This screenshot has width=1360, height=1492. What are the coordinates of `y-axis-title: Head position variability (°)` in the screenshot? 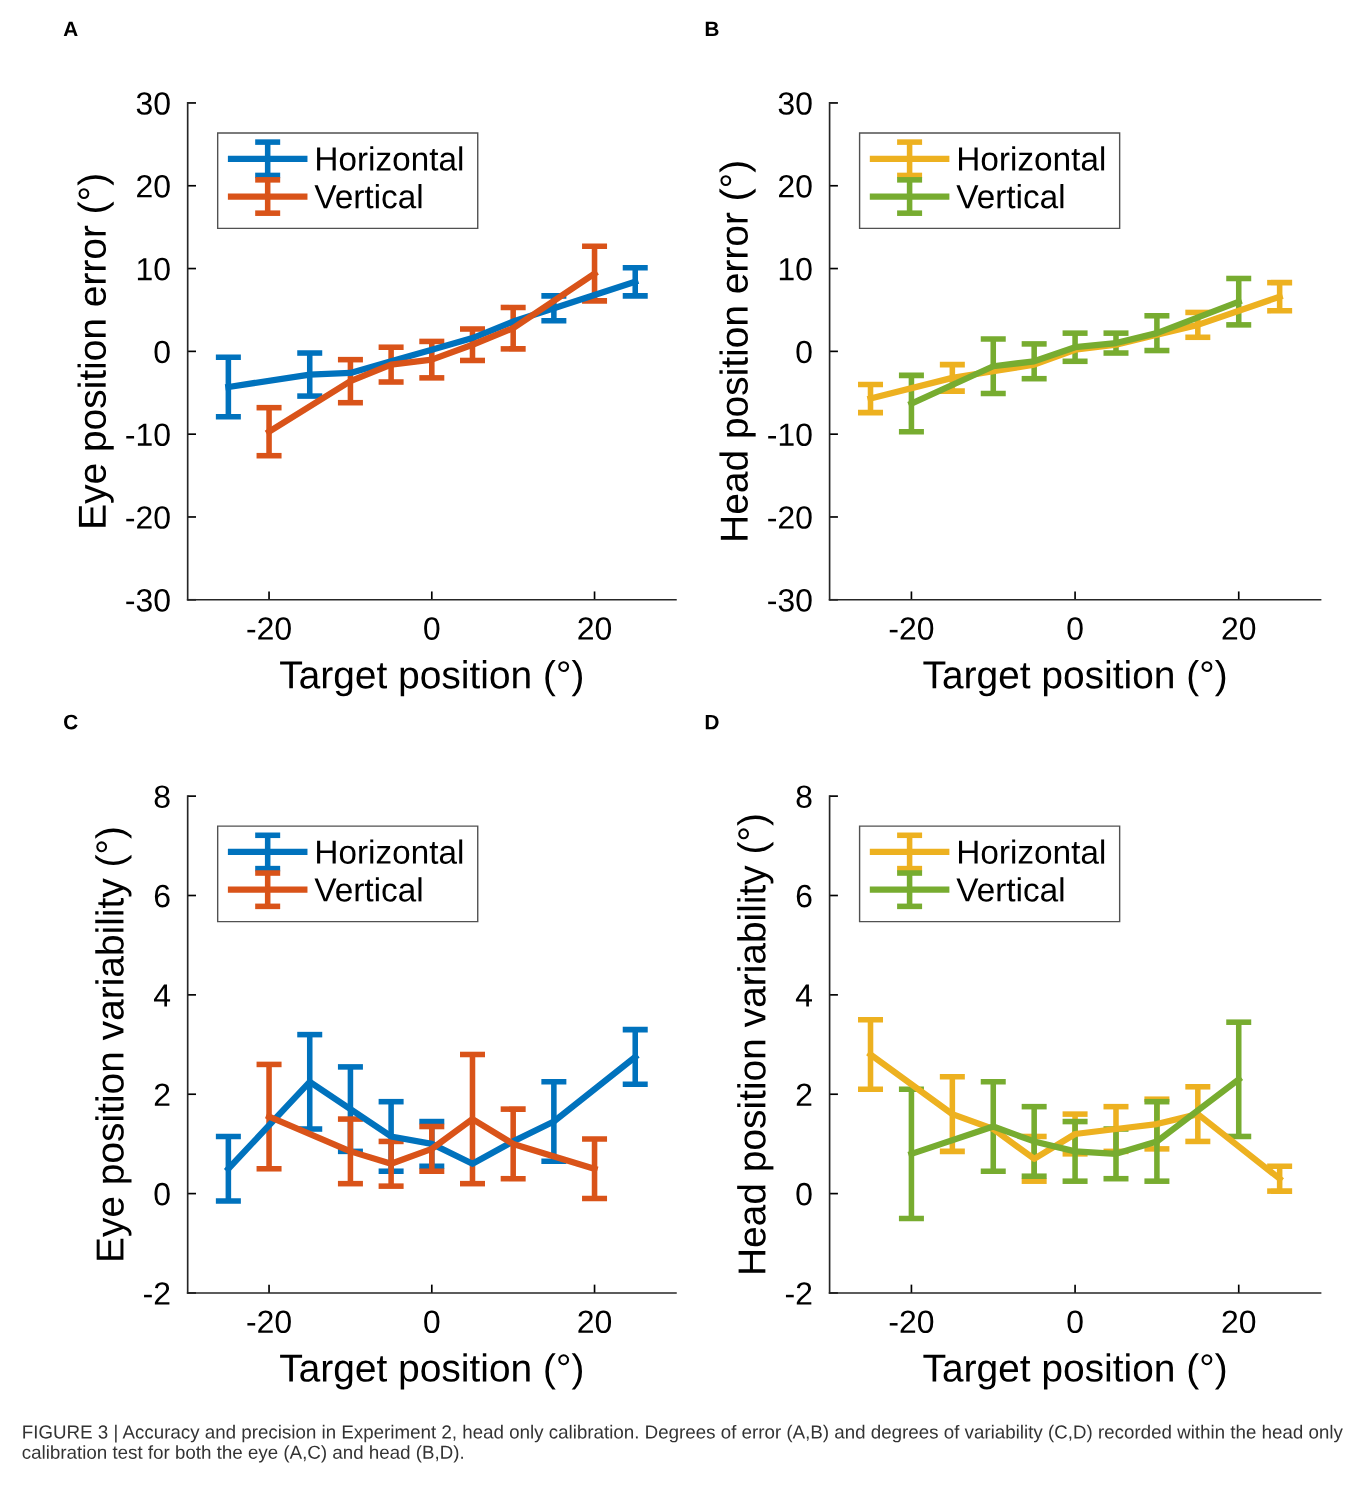 It's located at (755, 1044).